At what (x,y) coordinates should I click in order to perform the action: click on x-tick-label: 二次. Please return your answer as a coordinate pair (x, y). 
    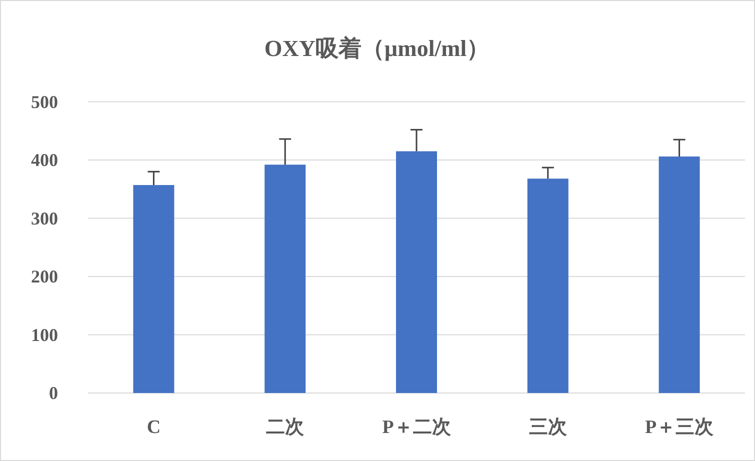
    Looking at the image, I should click on (286, 427).